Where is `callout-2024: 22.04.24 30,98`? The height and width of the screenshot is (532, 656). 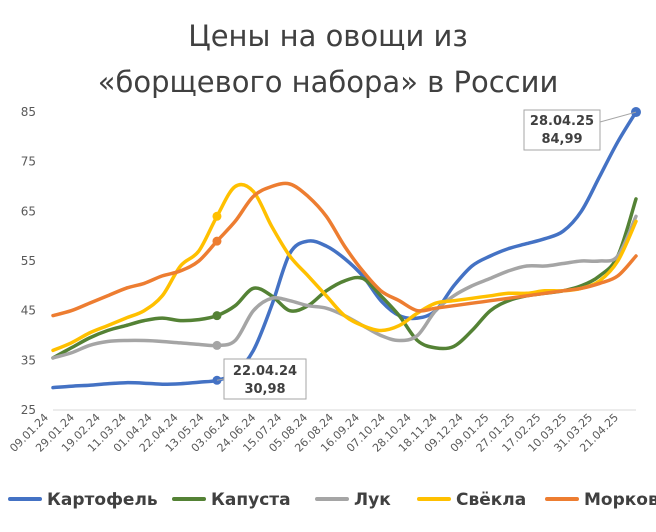 callout-2024: 22.04.24 30,98 is located at coordinates (261, 379).